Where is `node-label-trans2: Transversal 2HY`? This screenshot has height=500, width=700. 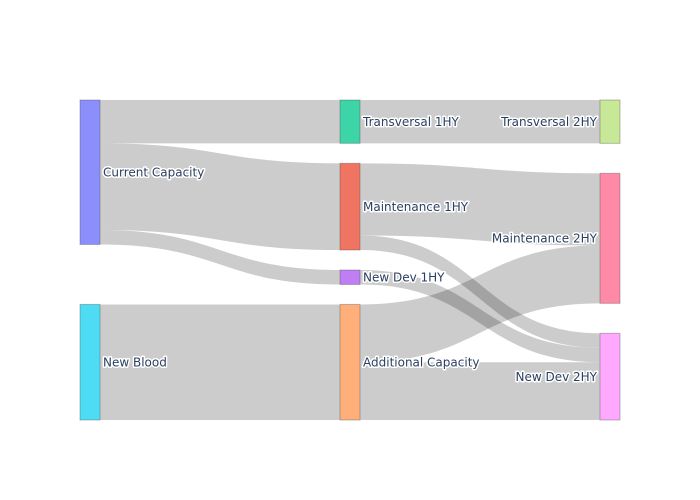 node-label-trans2: Transversal 2HY is located at coordinates (549, 122).